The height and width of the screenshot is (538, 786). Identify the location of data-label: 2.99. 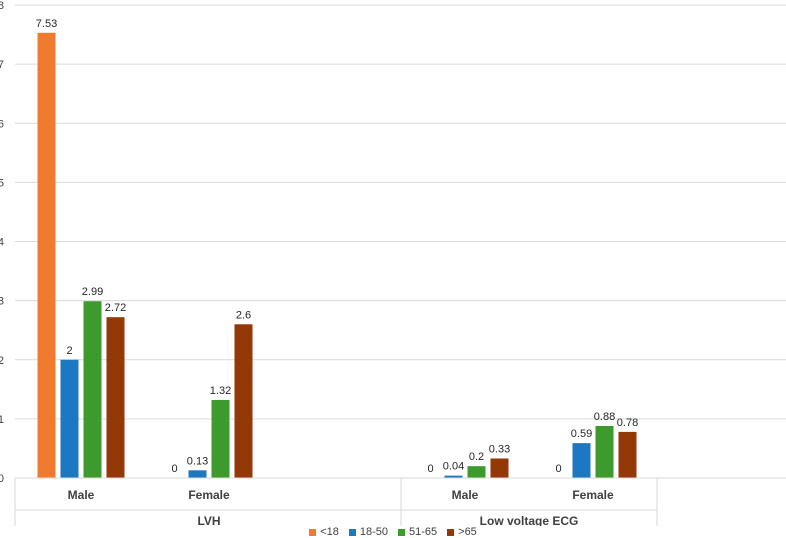
(92, 292).